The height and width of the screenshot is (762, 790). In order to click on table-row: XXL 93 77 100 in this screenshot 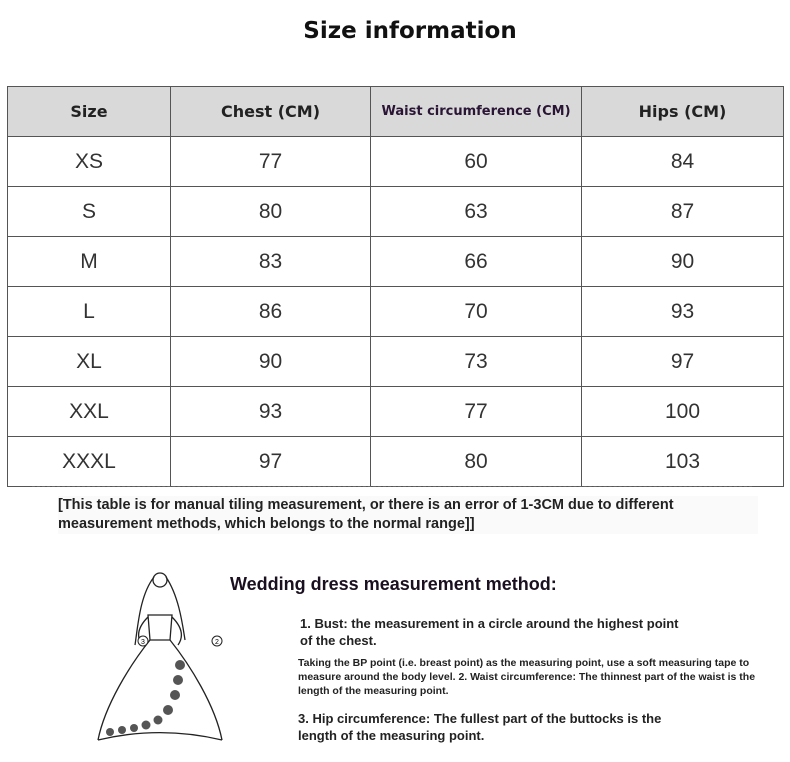, I will do `click(395, 411)`.